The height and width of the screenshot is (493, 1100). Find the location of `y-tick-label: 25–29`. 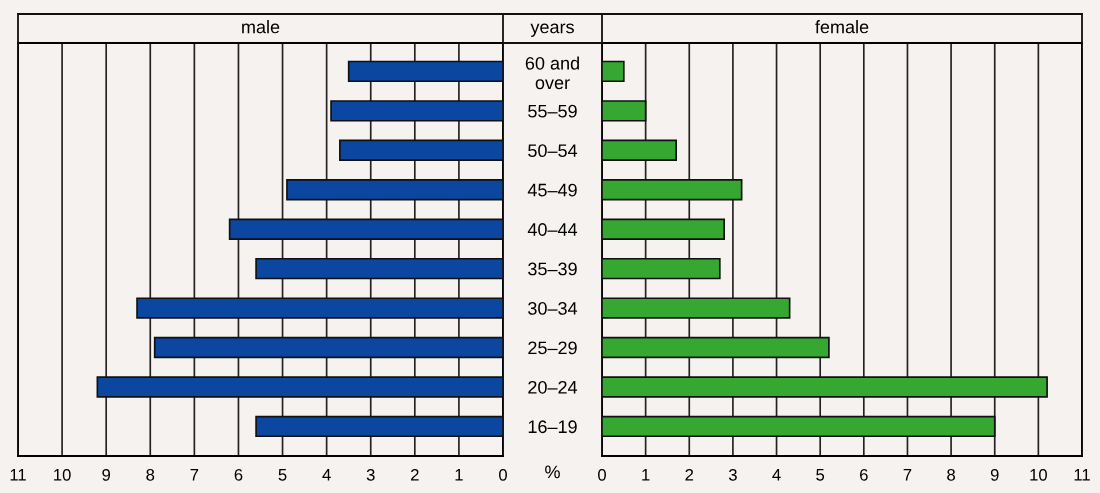

y-tick-label: 25–29 is located at coordinates (552, 348).